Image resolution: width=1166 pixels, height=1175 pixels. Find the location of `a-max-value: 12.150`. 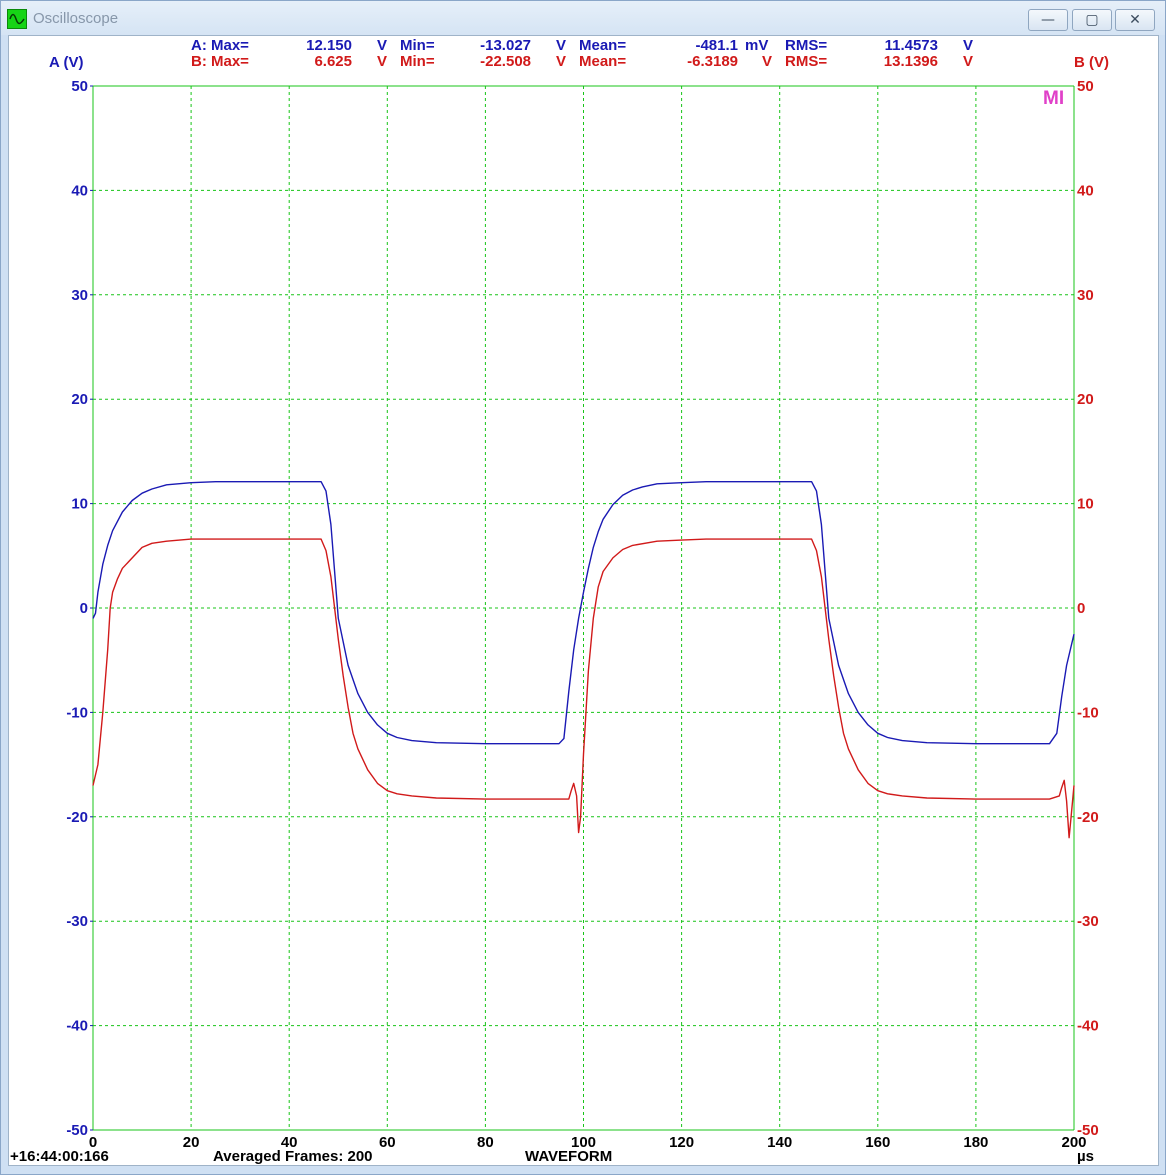

a-max-value: 12.150 is located at coordinates (329, 45).